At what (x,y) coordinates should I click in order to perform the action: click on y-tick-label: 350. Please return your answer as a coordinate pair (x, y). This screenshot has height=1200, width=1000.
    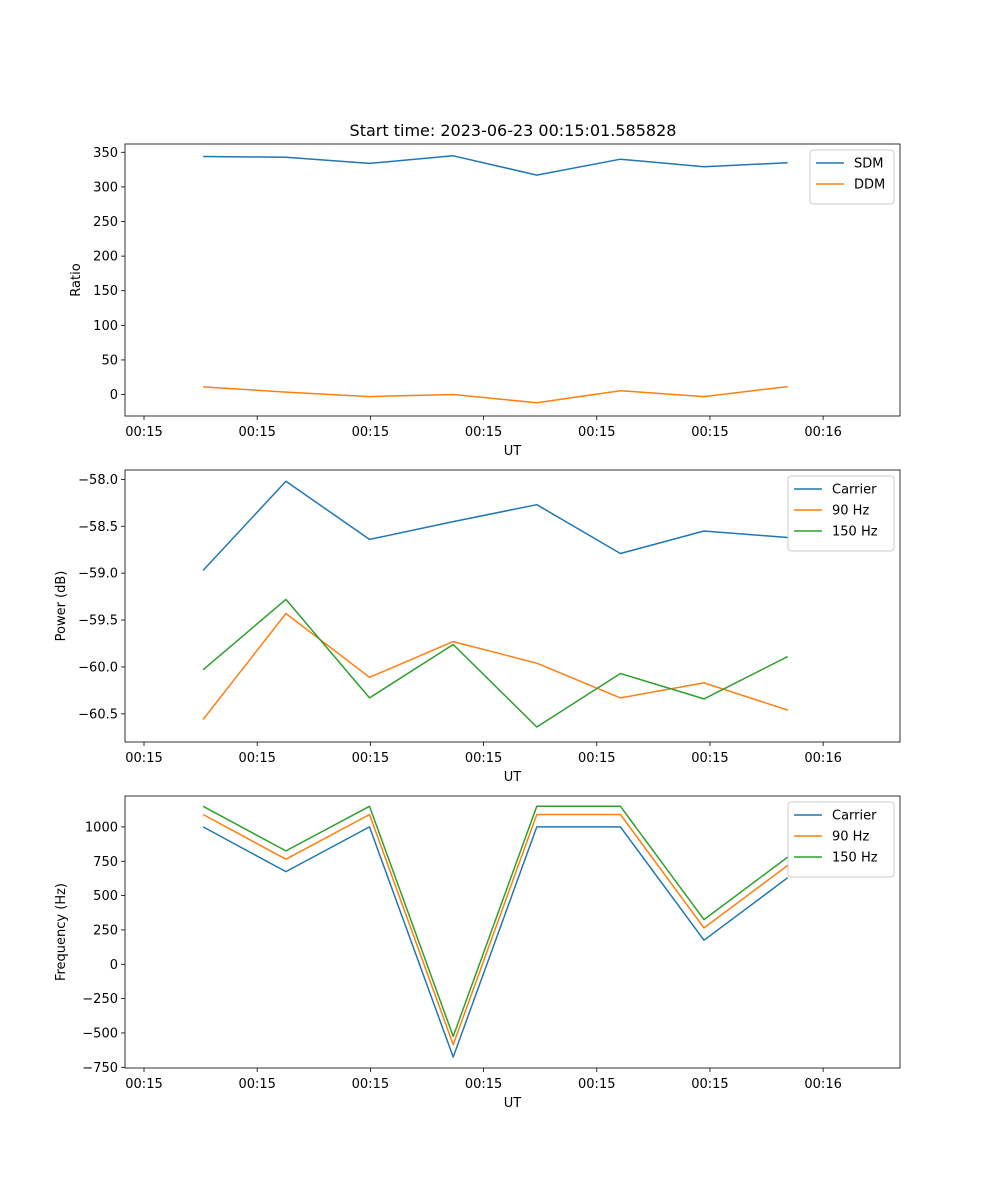
    Looking at the image, I should click on (105, 153).